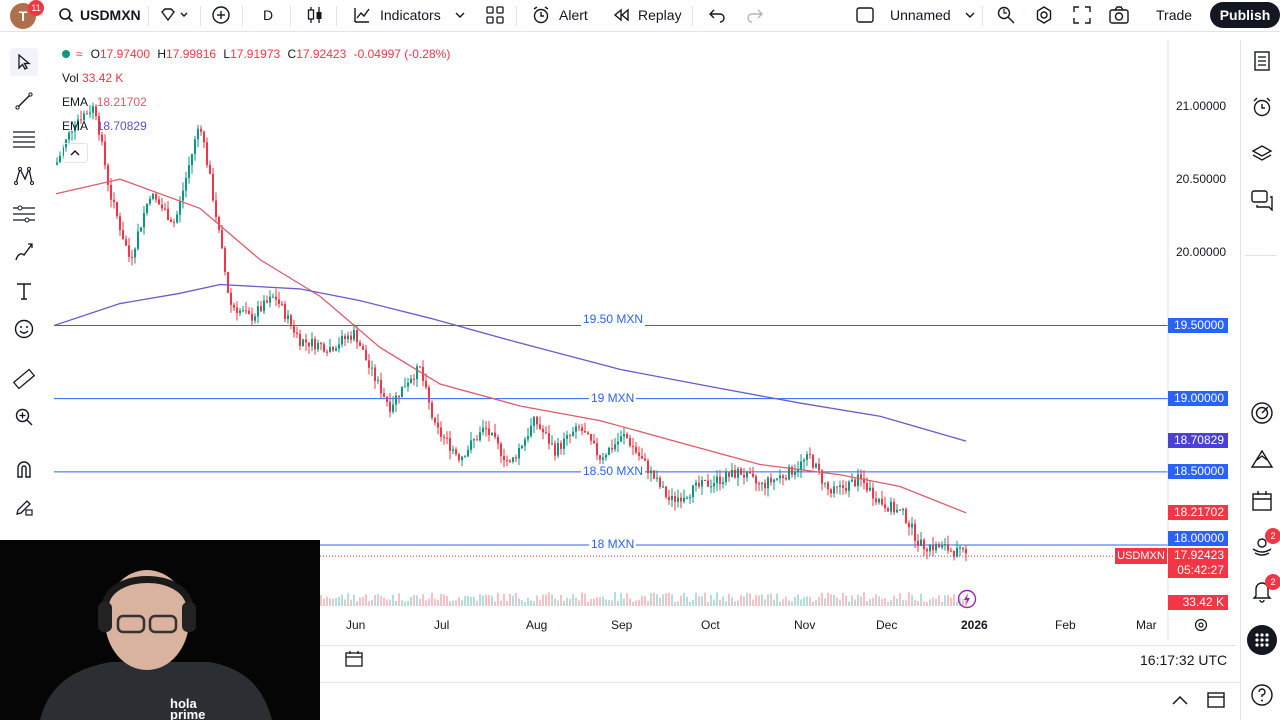  Describe the element at coordinates (1146, 625) in the screenshot. I see `time-axis-label: Mar` at that location.